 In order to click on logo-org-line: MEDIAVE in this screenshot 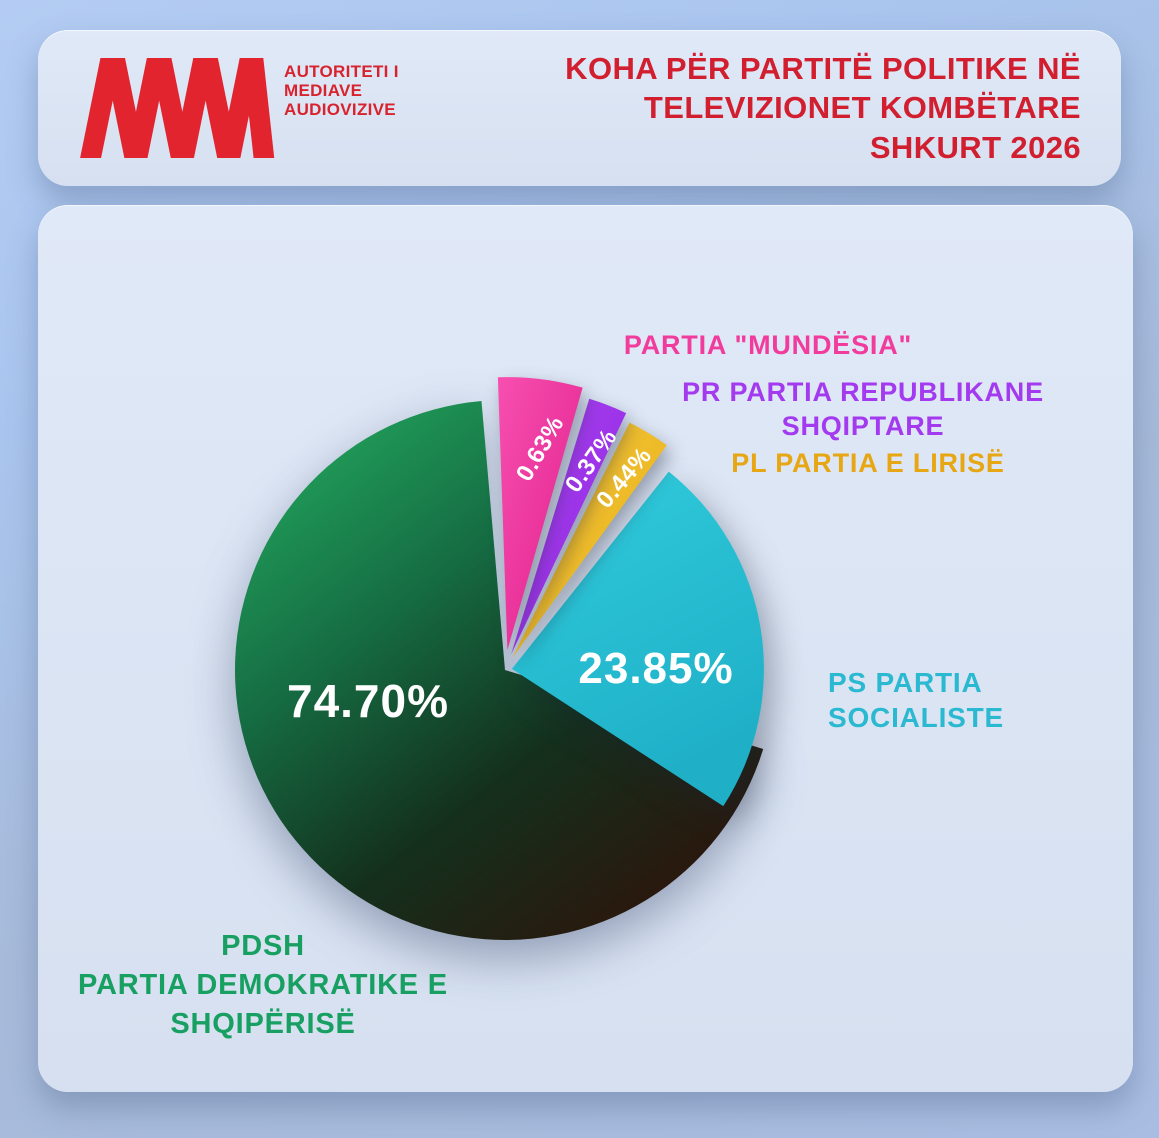, I will do `click(323, 91)`.